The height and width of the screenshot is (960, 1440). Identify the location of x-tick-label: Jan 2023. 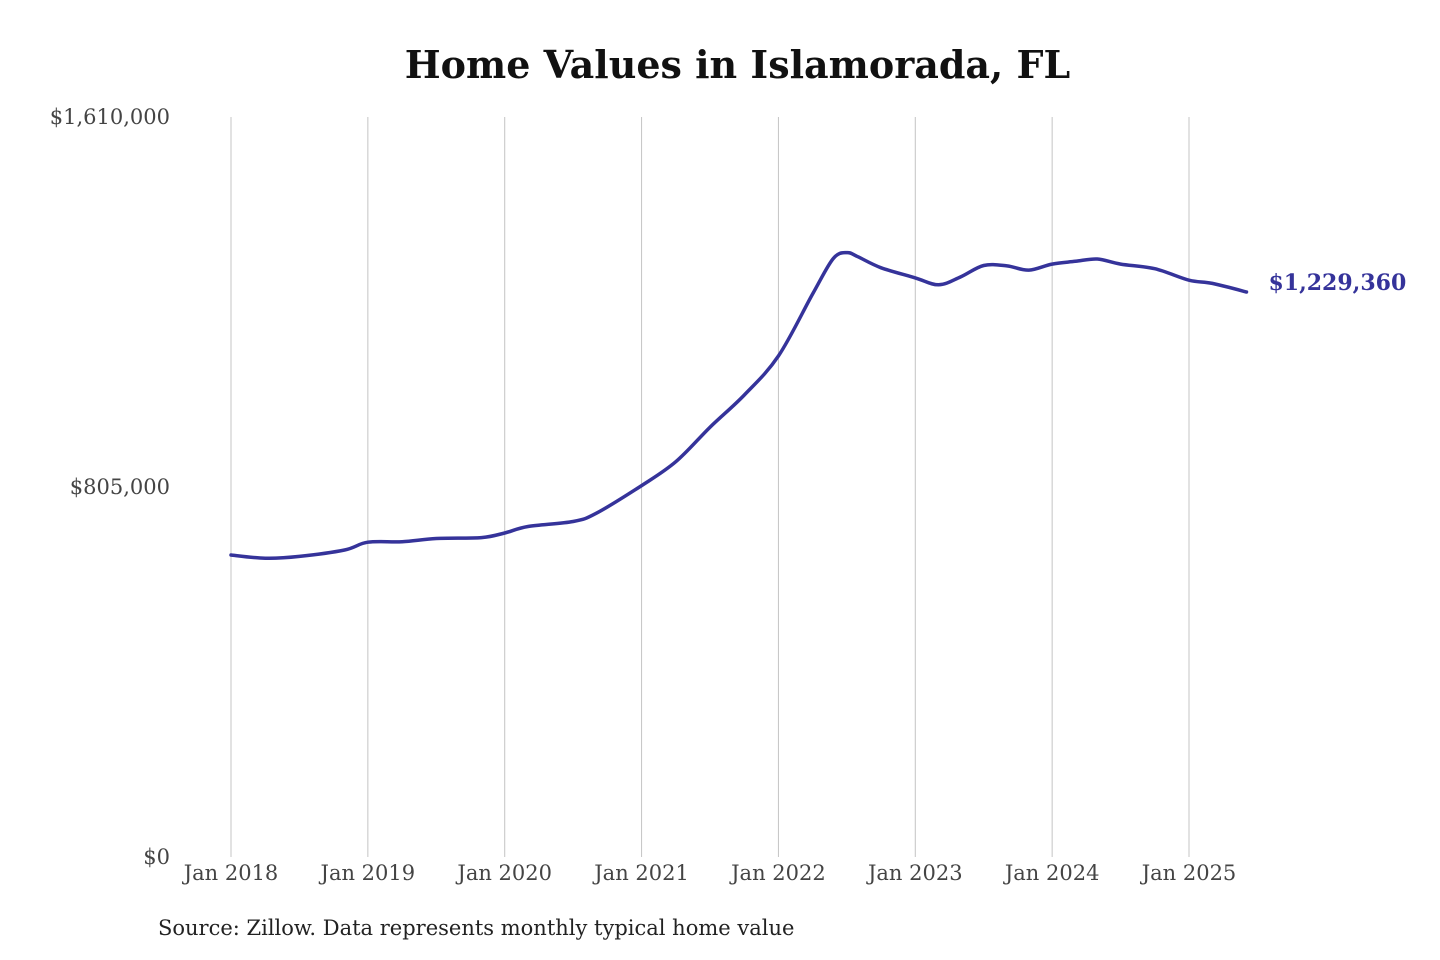
(914, 873).